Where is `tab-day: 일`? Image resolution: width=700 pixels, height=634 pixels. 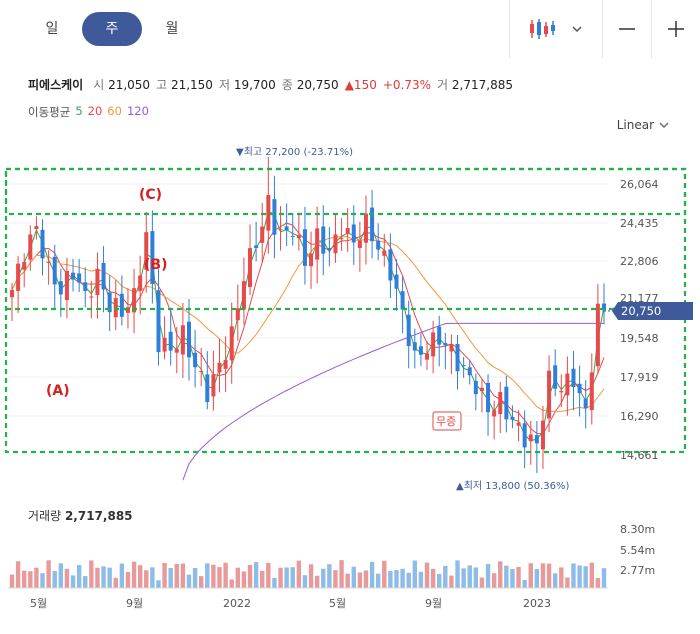 tab-day: 일 is located at coordinates (52, 29).